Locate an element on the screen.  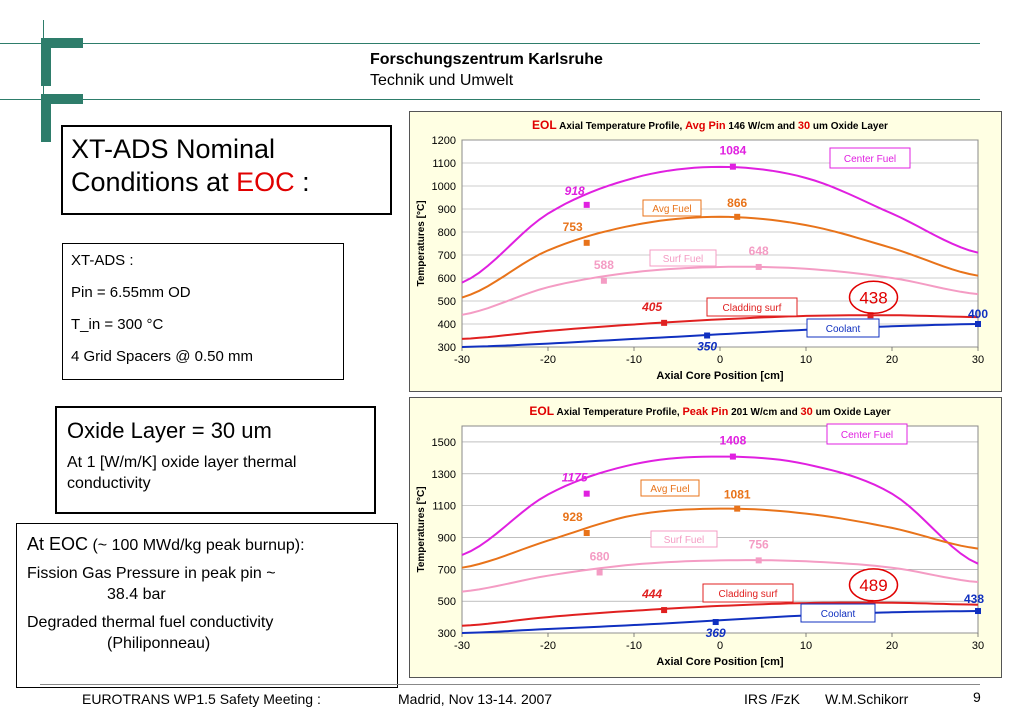
y-tick-label: 400 is located at coordinates (447, 325).